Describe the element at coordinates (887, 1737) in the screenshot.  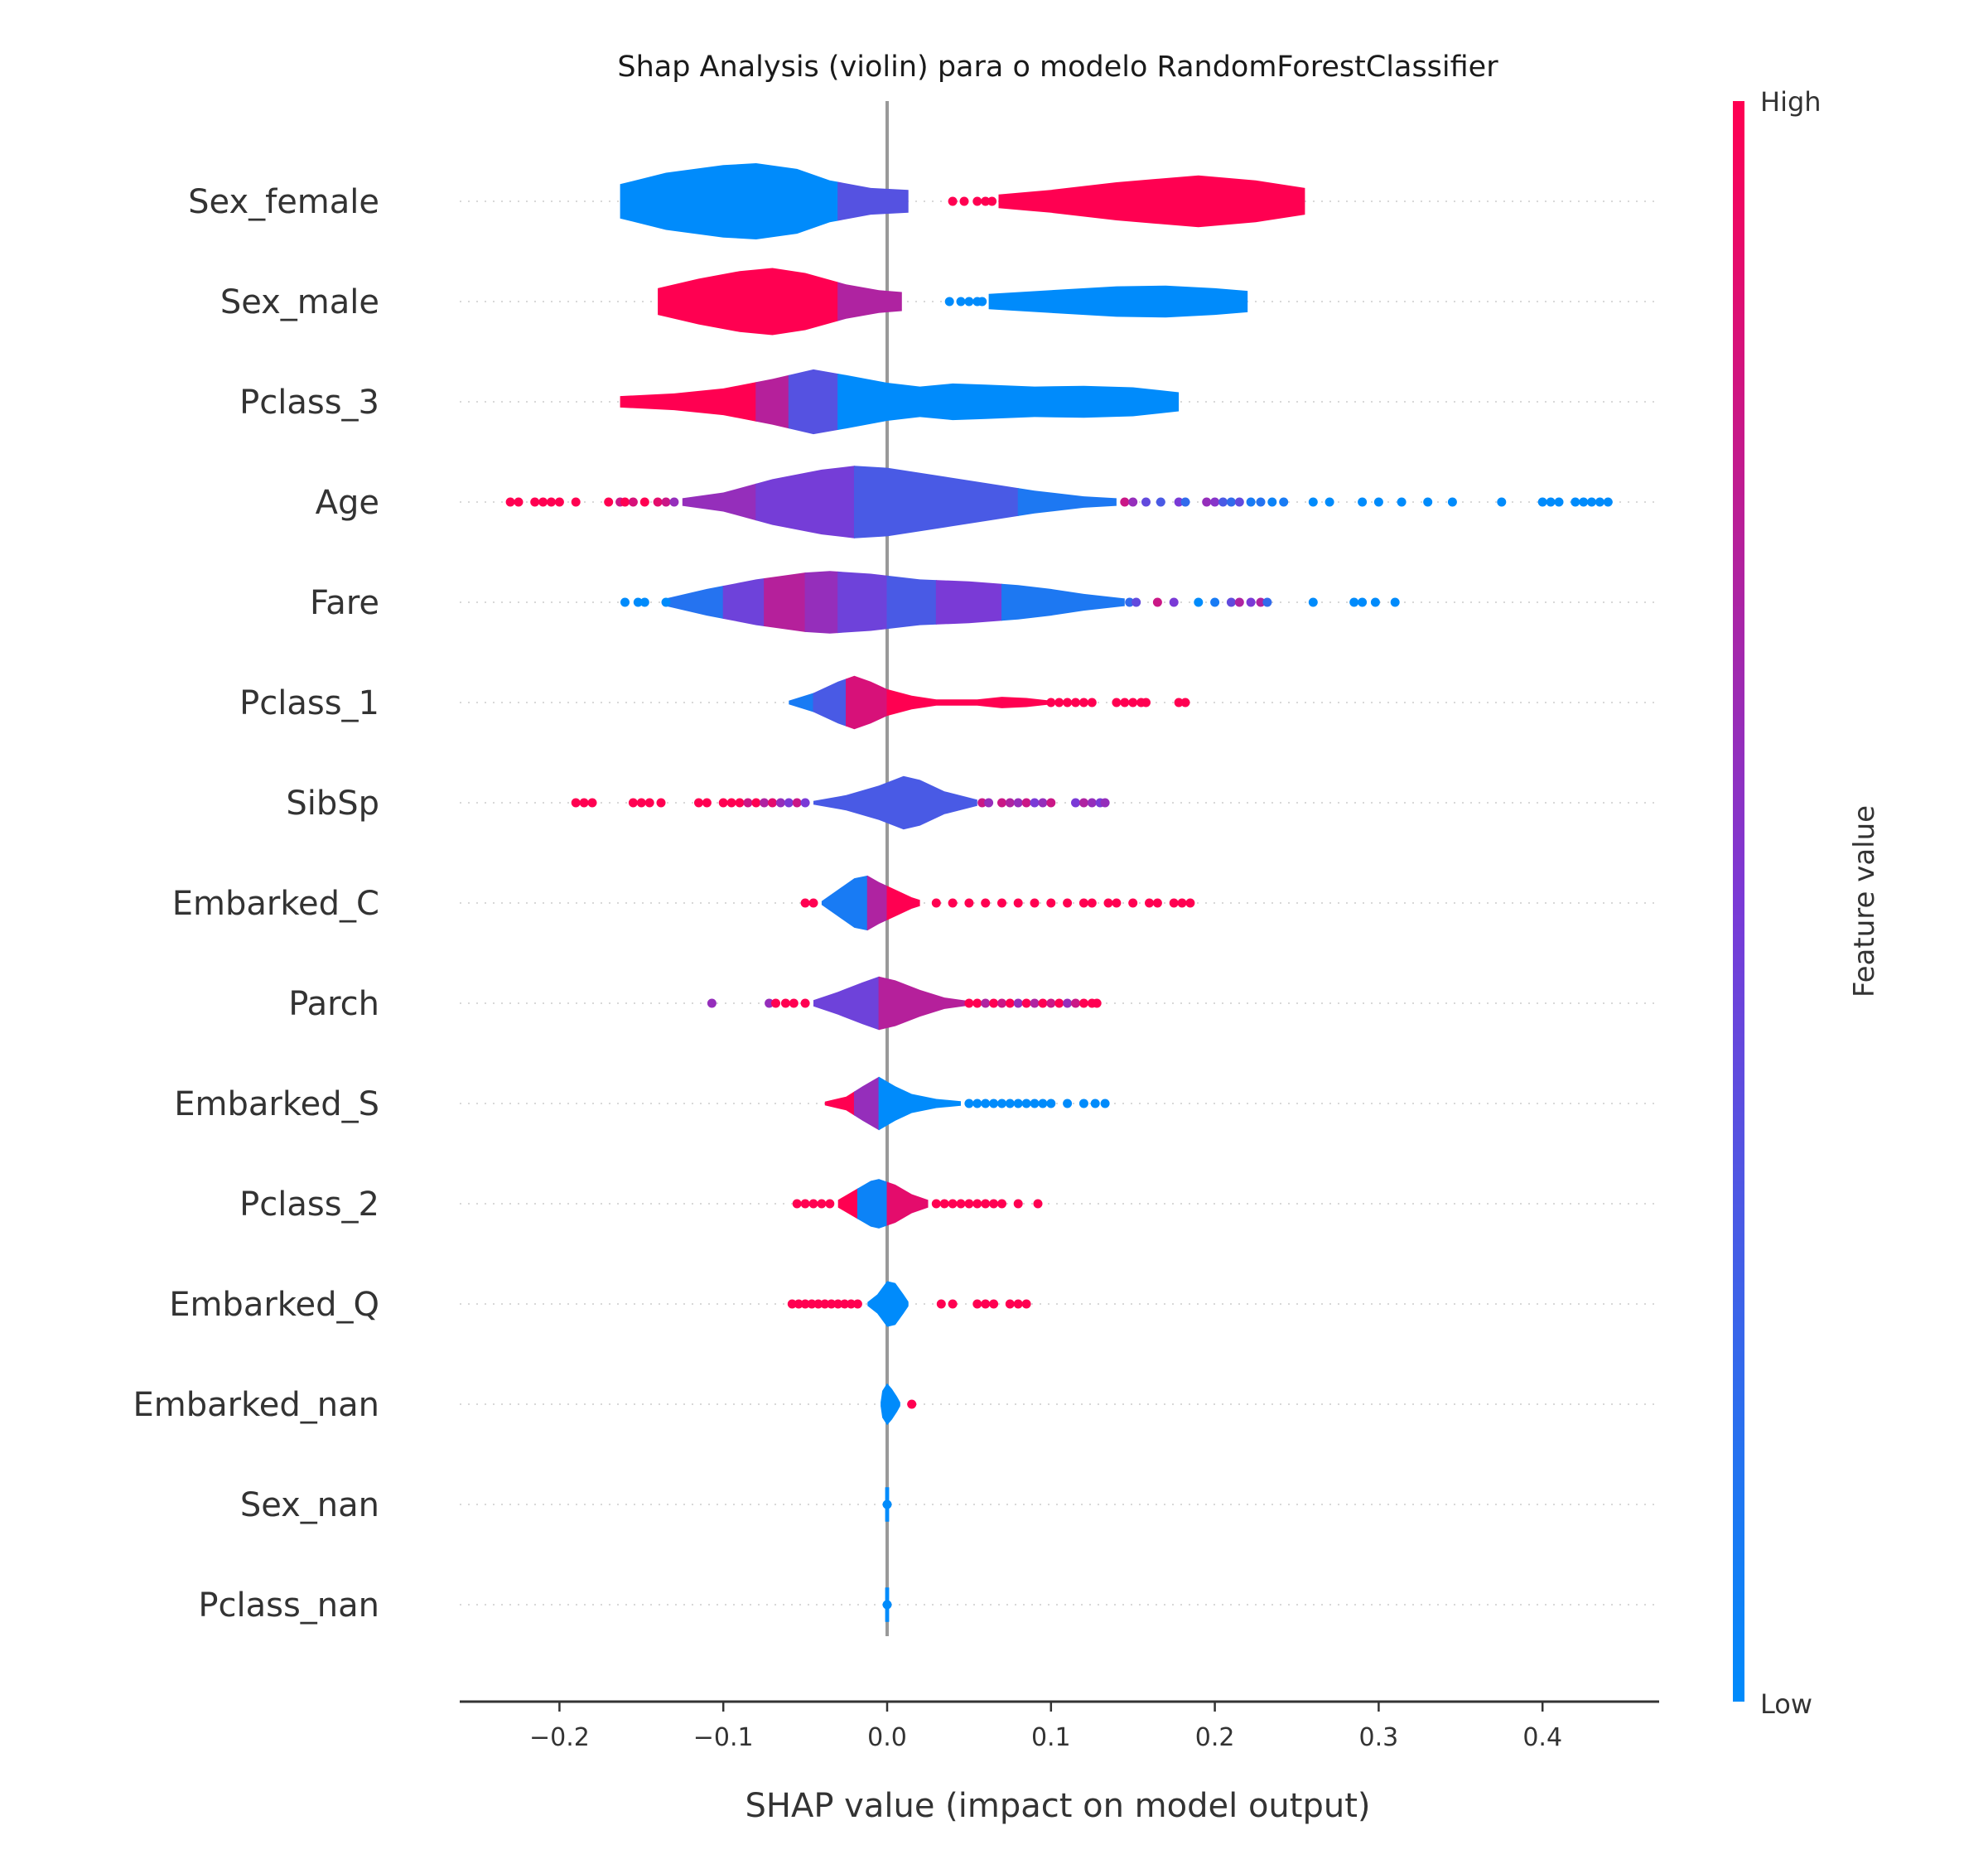
I see `x-tick-label-2: 0.0` at that location.